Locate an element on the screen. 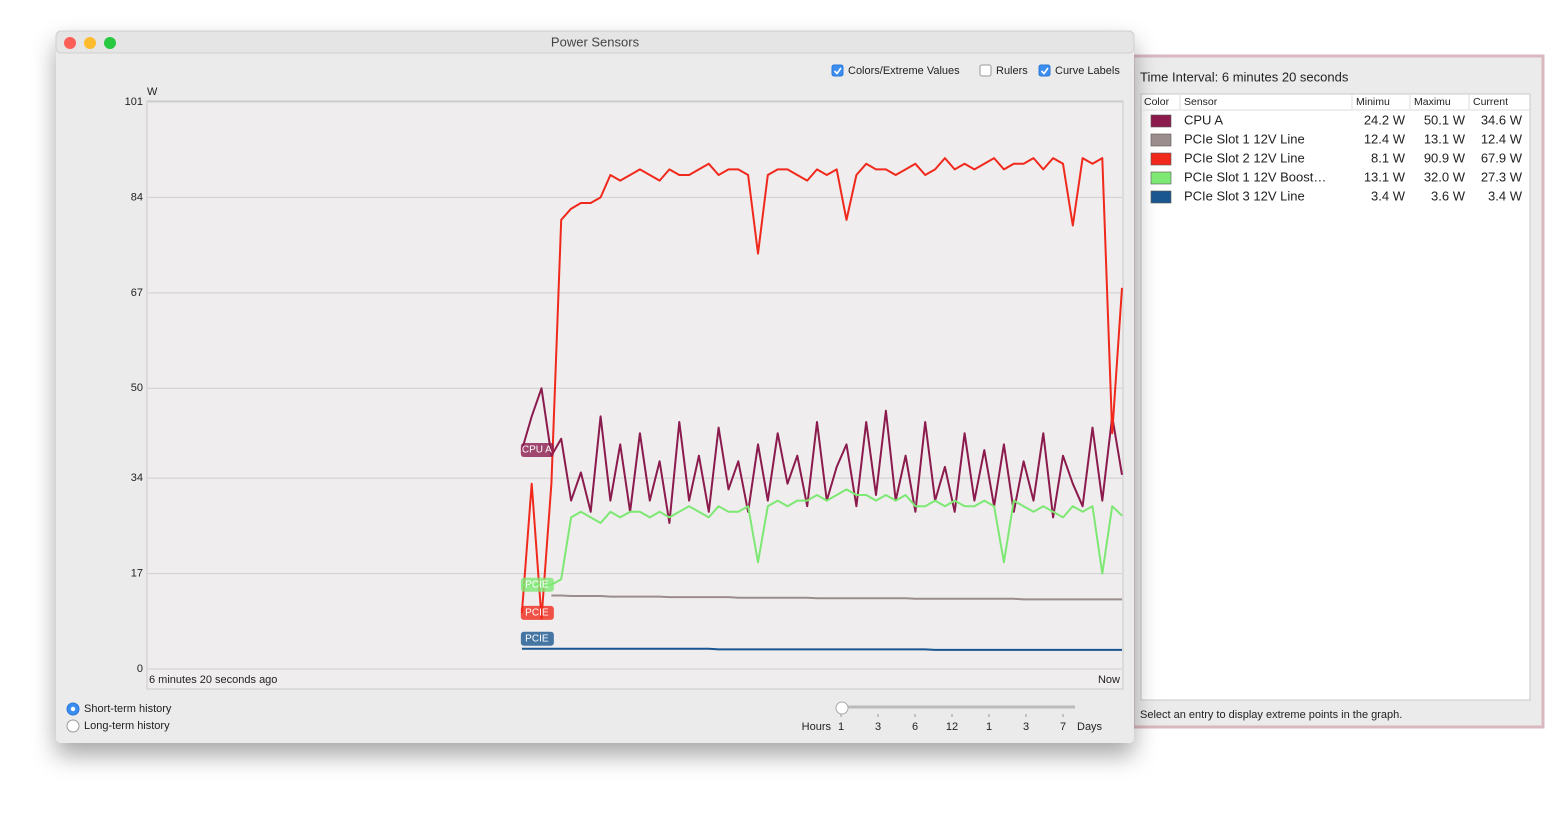 Image resolution: width=1561 pixels, height=824 pixels. slider-left: Hours is located at coordinates (817, 727).